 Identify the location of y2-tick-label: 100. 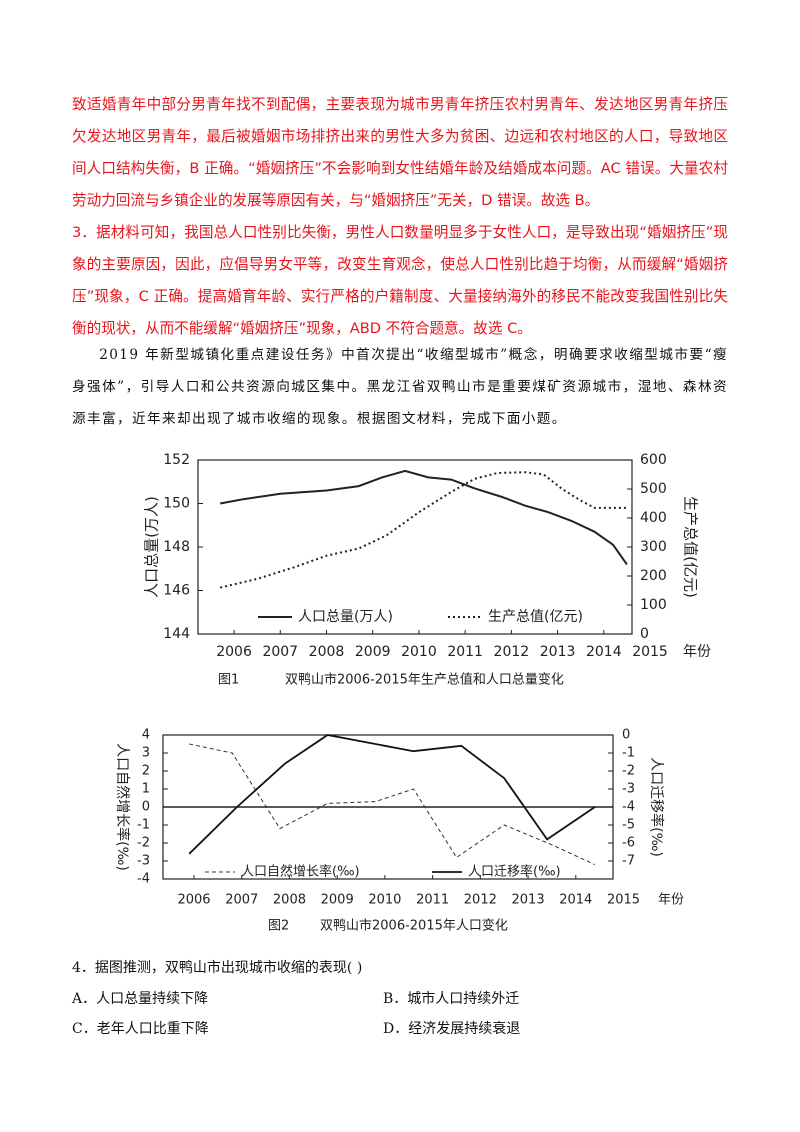
(653, 605).